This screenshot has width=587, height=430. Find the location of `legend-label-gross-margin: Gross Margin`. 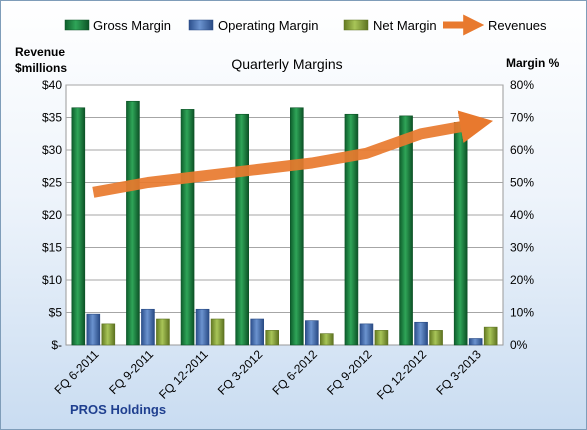

legend-label-gross-margin: Gross Margin is located at coordinates (132, 25).